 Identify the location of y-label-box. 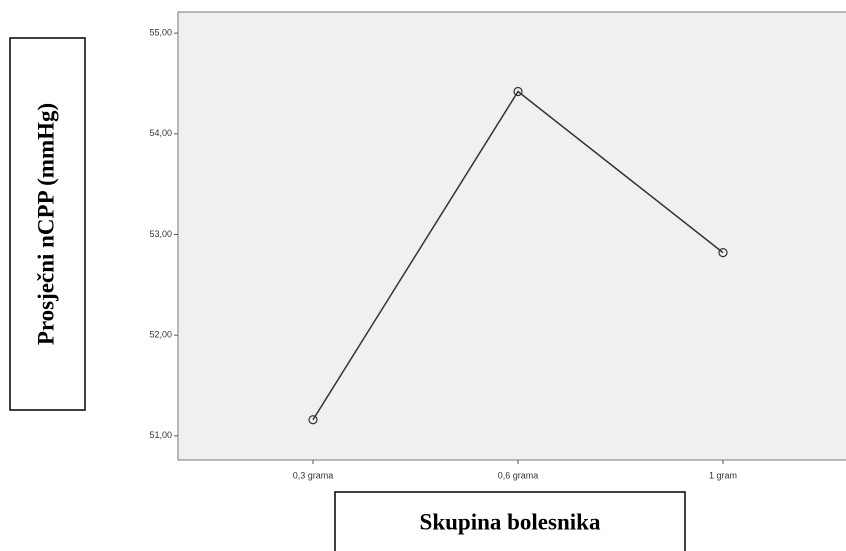
(47, 224).